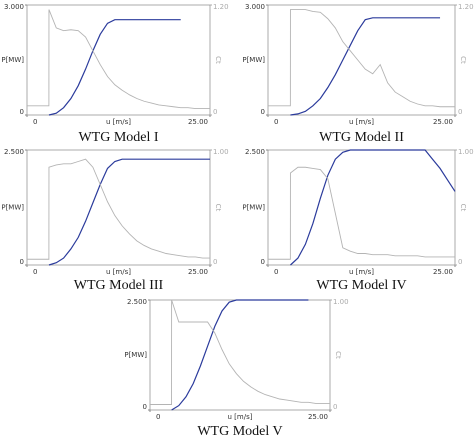  I want to click on chart-title: WTG Model II, so click(361, 137).